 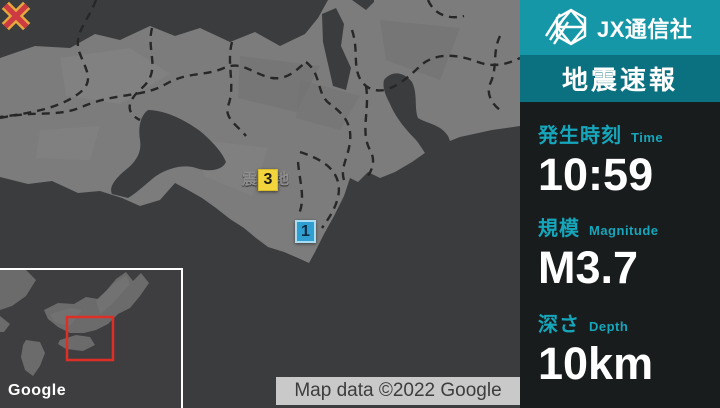 I want to click on alert-title: 地震速報, so click(x=619, y=80).